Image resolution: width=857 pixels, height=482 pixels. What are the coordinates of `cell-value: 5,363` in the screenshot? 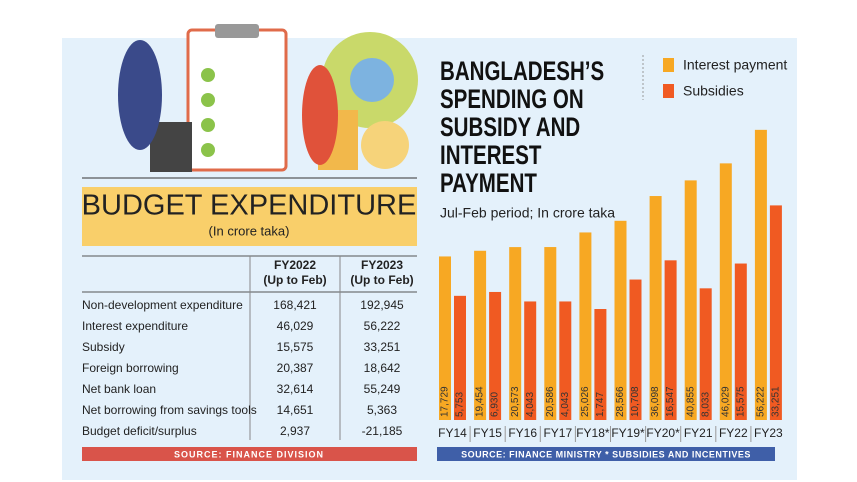 It's located at (382, 410).